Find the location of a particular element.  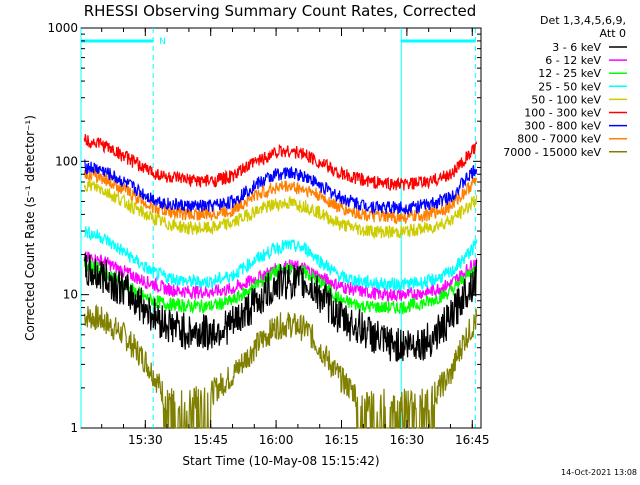

x-tick-label-2: 16:00 is located at coordinates (276, 440).